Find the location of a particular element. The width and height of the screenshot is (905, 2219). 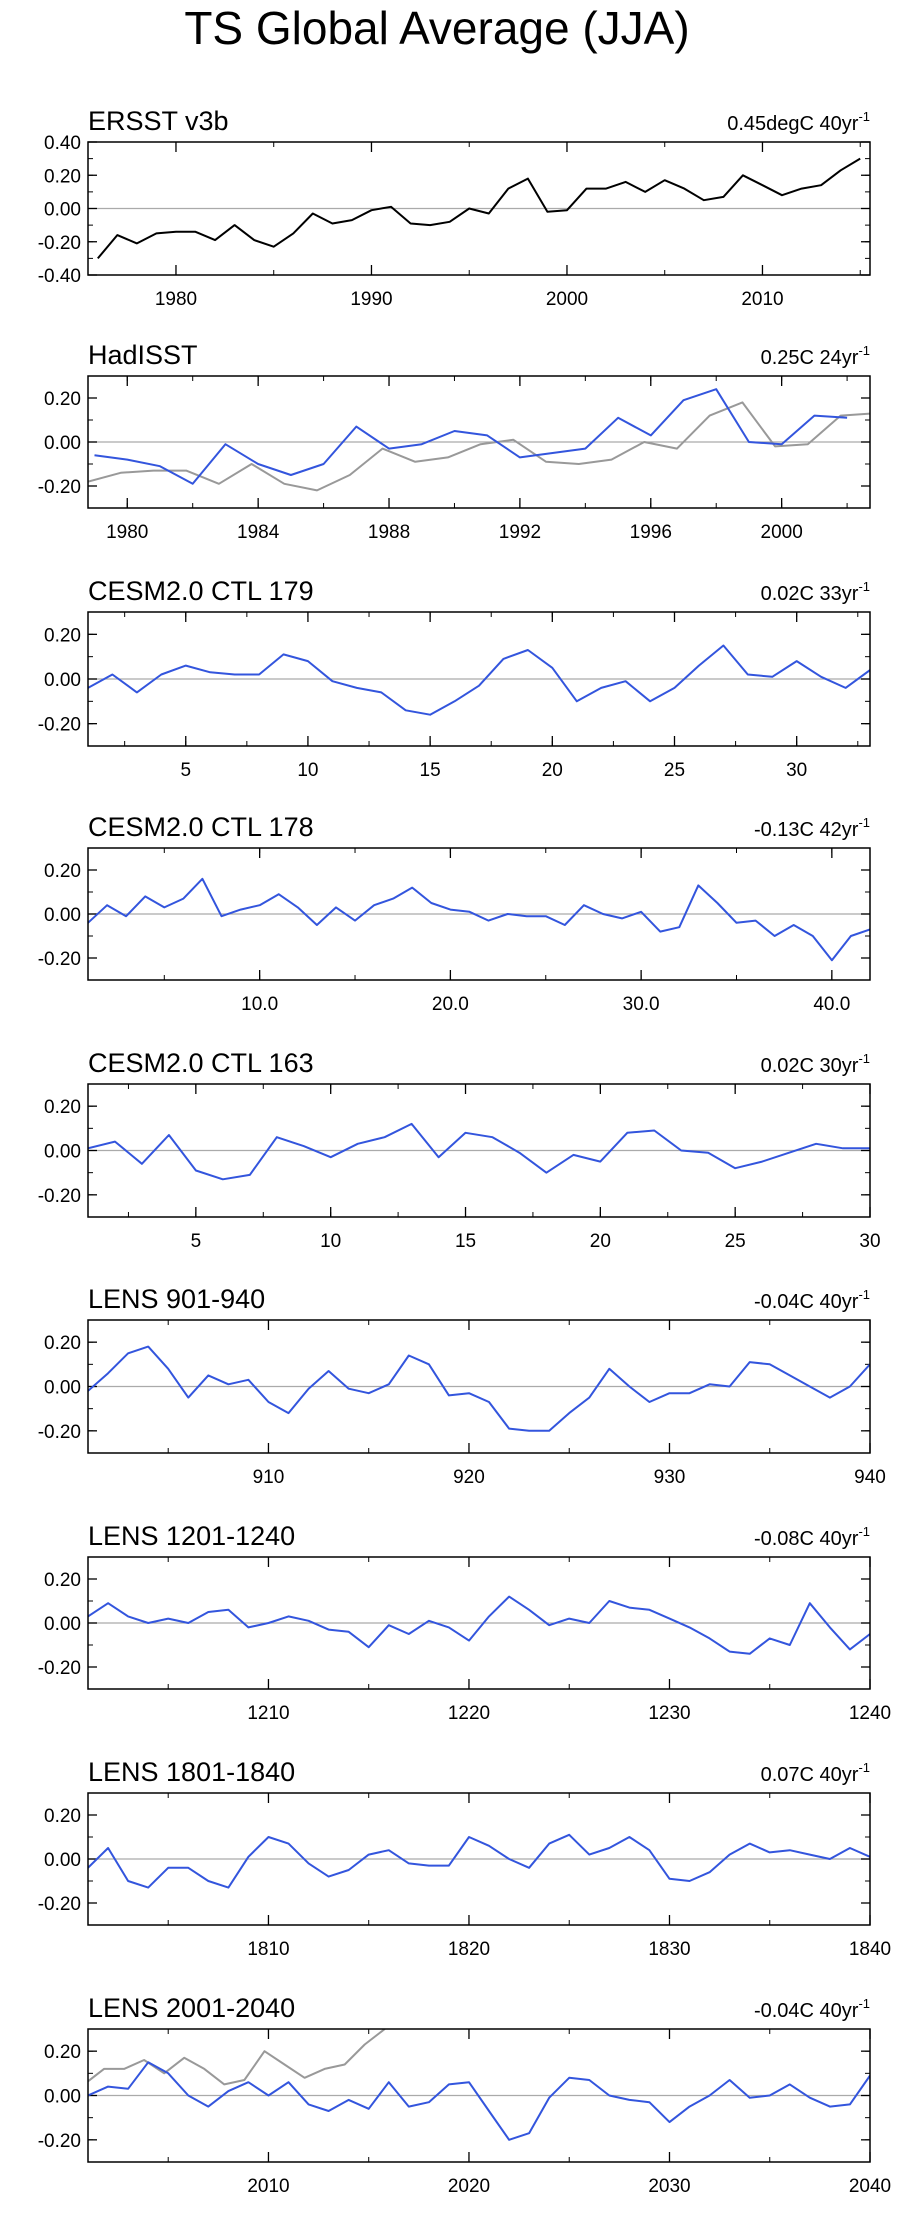

x-tick-label: 1240 is located at coordinates (870, 1713).